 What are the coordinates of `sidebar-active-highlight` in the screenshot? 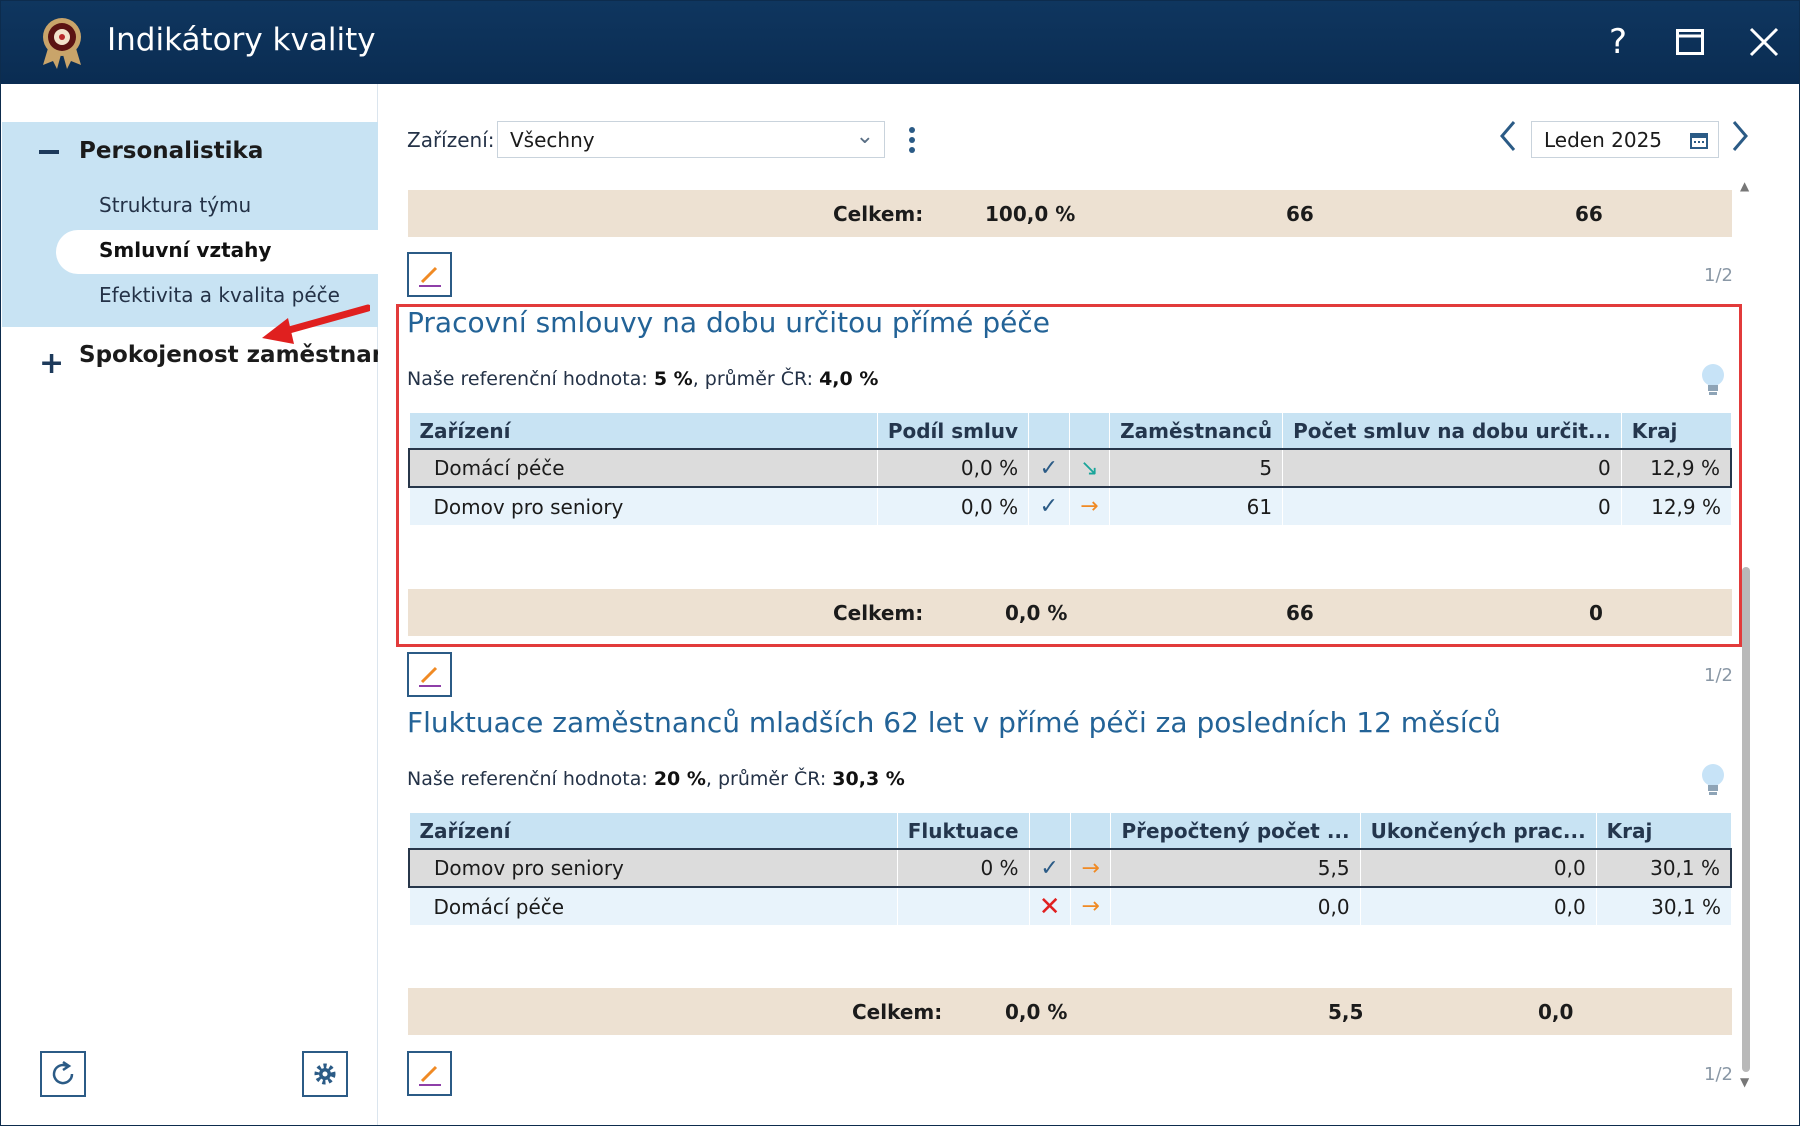 It's located at (217, 252).